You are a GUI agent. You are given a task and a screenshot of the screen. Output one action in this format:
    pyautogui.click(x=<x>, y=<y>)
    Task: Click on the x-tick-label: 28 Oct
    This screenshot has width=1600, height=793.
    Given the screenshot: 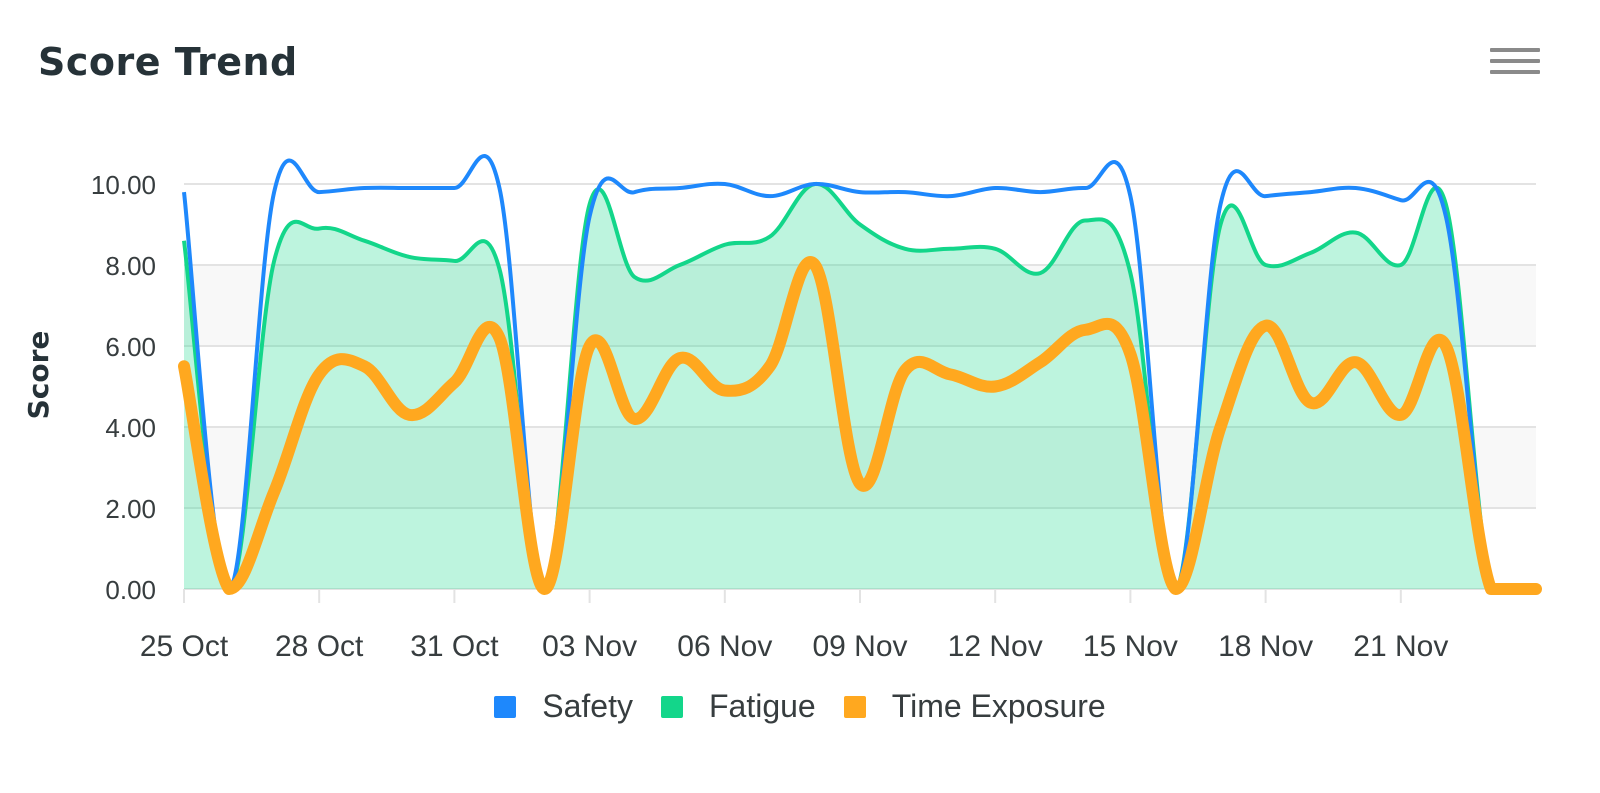 What is the action you would take?
    pyautogui.click(x=319, y=646)
    